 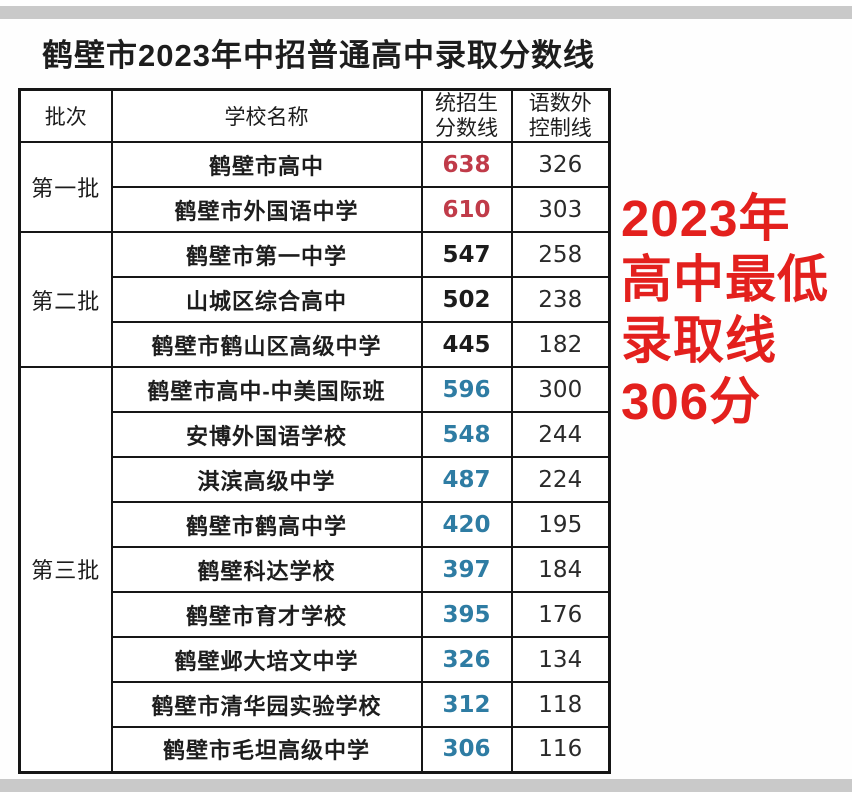 I want to click on unified-score-cell: 548, so click(x=466, y=434).